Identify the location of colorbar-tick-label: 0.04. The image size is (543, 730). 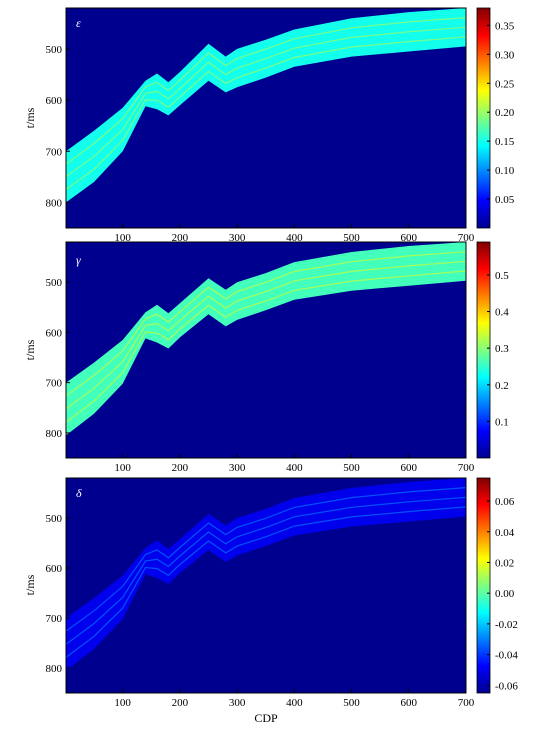
(505, 533).